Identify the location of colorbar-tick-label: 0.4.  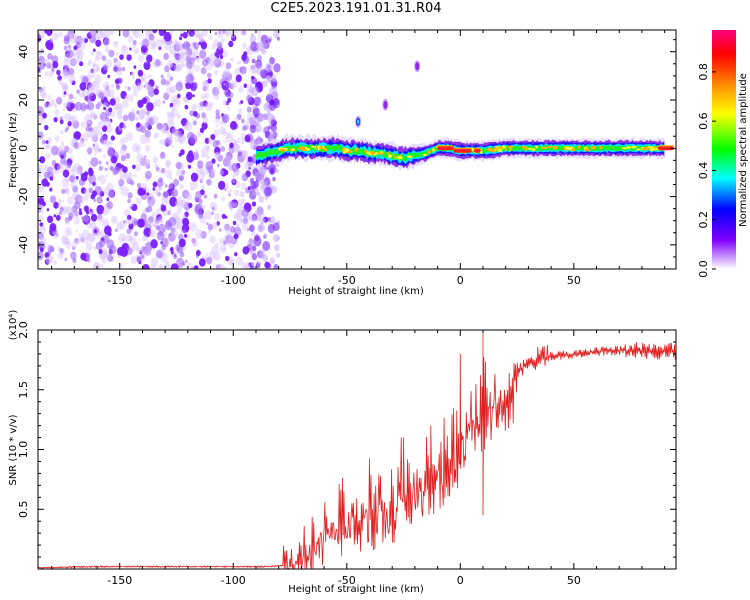
(703, 171).